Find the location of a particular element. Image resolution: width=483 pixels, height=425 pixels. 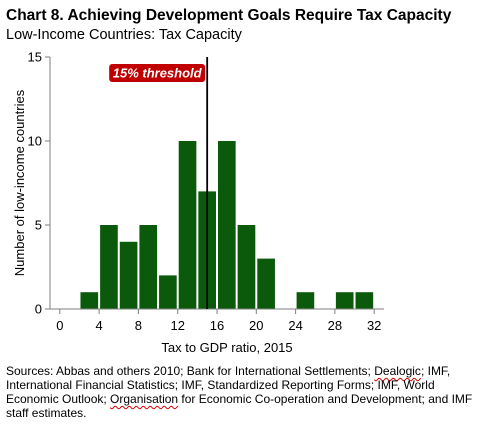

x-tick-label: 28 is located at coordinates (335, 325).